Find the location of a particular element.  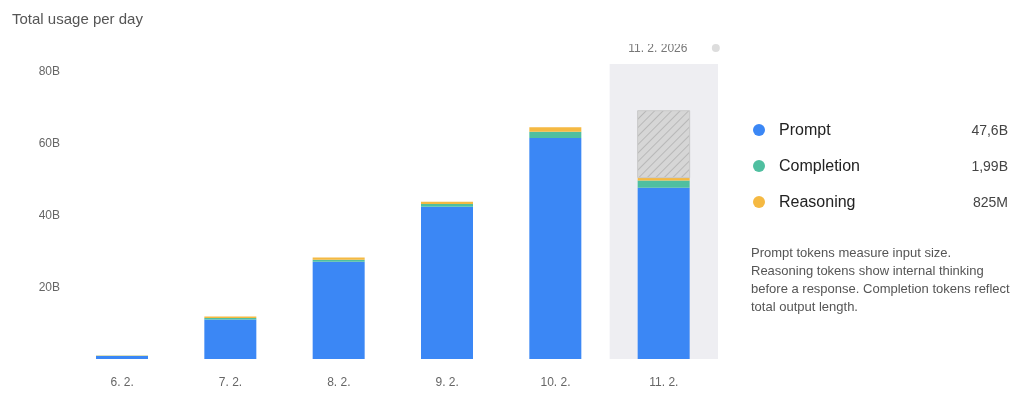

legend-label: Completion is located at coordinates (820, 166).